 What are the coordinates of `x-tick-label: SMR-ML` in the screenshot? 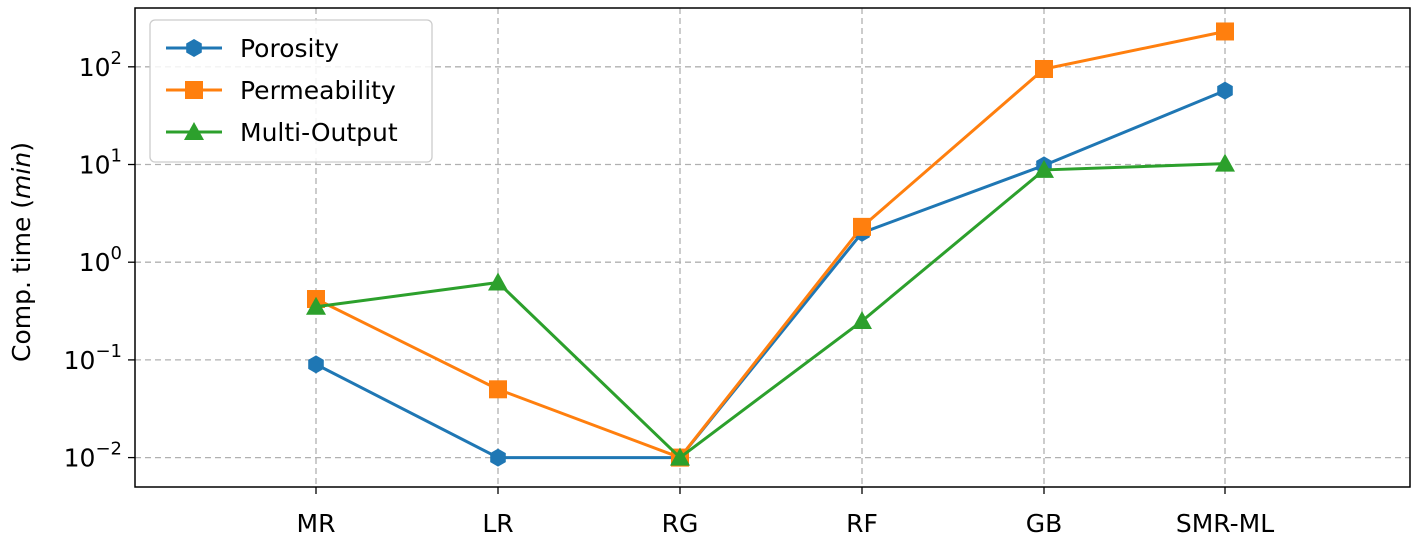 It's located at (1225, 523).